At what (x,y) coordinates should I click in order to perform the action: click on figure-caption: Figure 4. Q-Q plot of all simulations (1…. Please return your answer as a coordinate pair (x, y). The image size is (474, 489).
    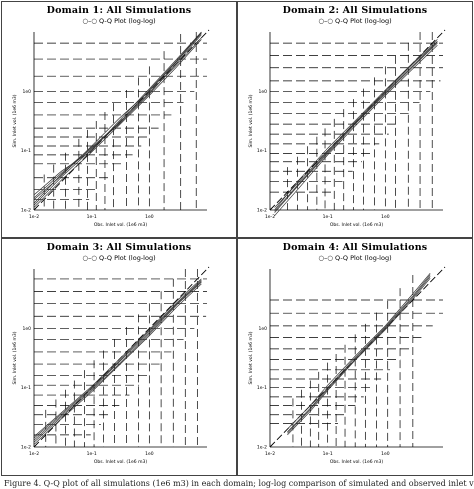
    Looking at the image, I should click on (239, 483).